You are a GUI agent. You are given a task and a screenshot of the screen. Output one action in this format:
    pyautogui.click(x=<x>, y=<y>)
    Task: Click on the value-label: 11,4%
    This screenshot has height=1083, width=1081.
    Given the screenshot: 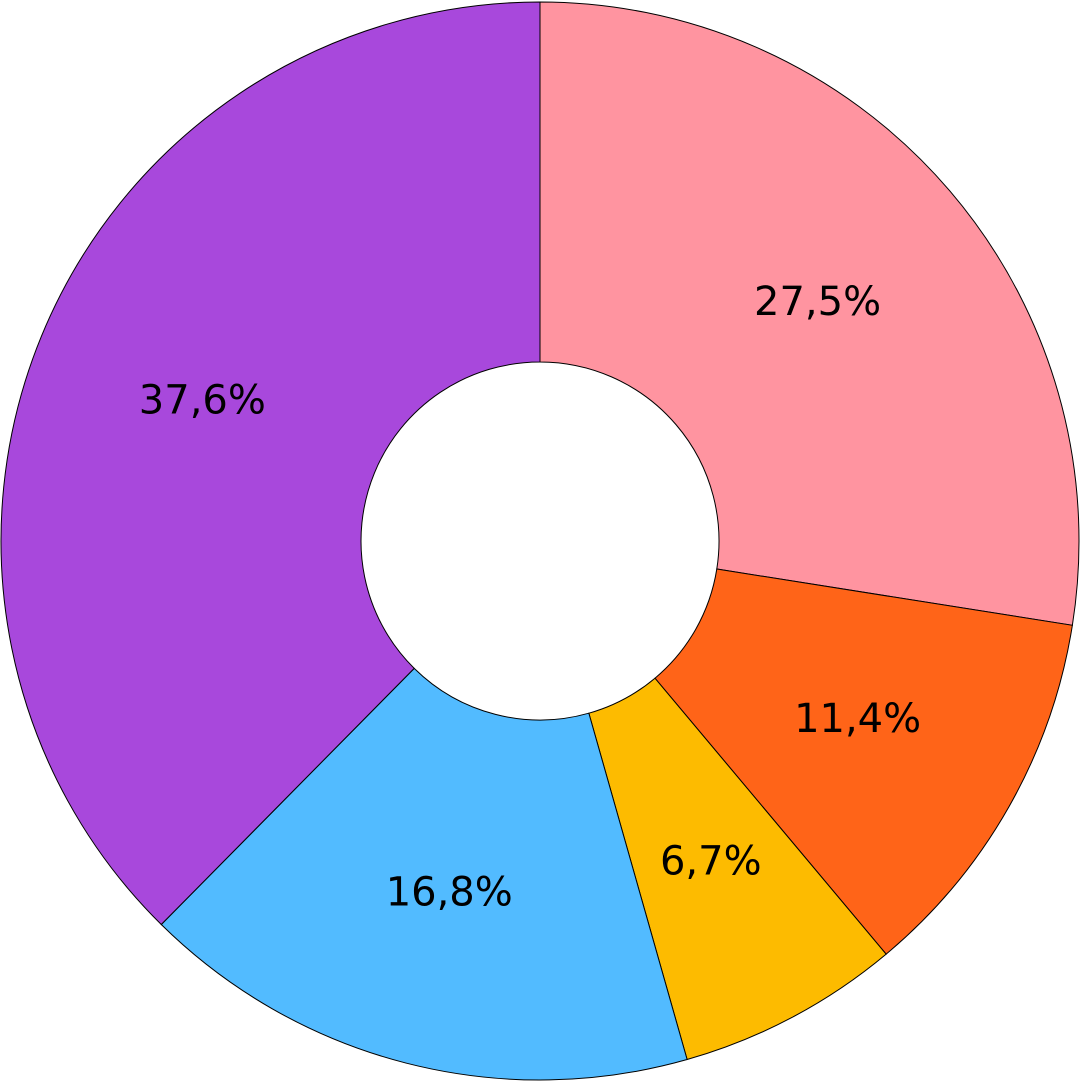 What is the action you would take?
    pyautogui.click(x=857, y=719)
    